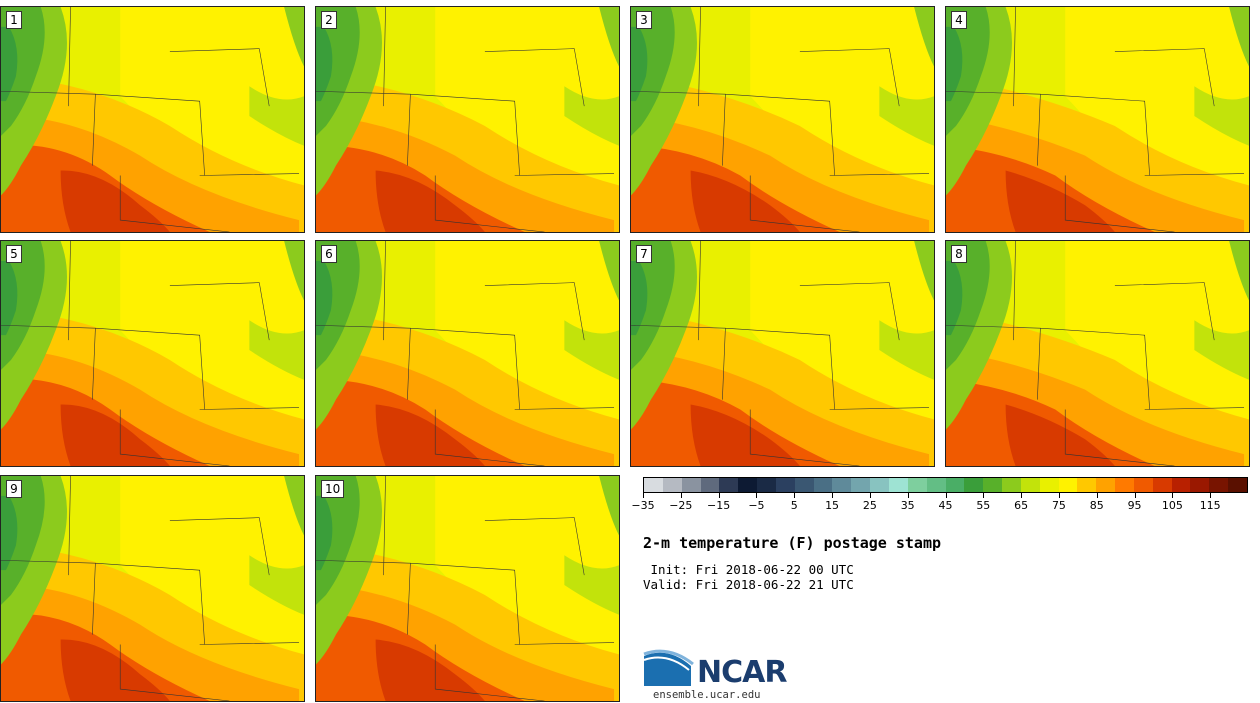  Describe the element at coordinates (333, 489) in the screenshot. I see `member-number-label: 10` at that location.